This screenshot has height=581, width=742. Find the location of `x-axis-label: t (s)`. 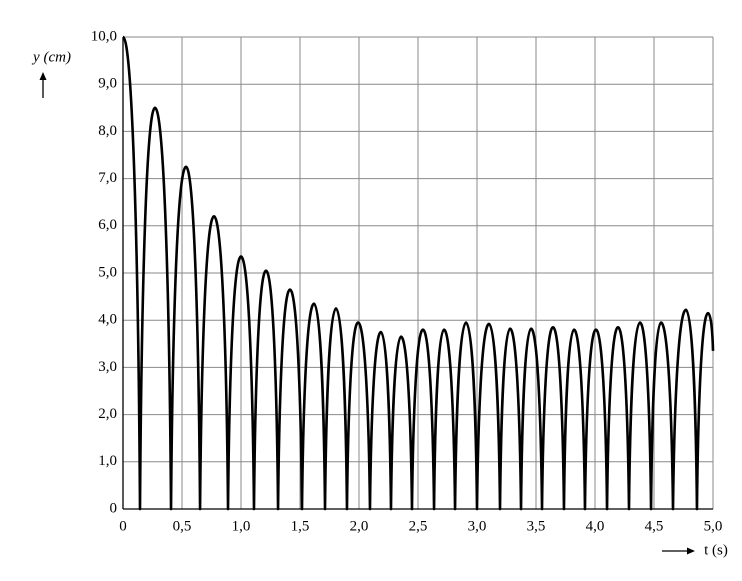

x-axis-label: t (s) is located at coordinates (716, 550).